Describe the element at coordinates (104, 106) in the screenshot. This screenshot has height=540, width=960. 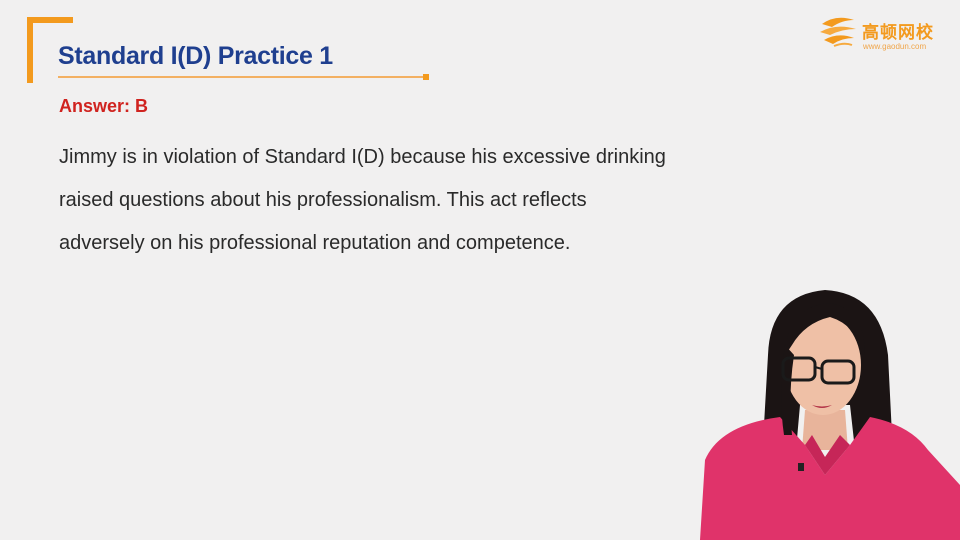
I see `answer-label: Answer: B` at that location.